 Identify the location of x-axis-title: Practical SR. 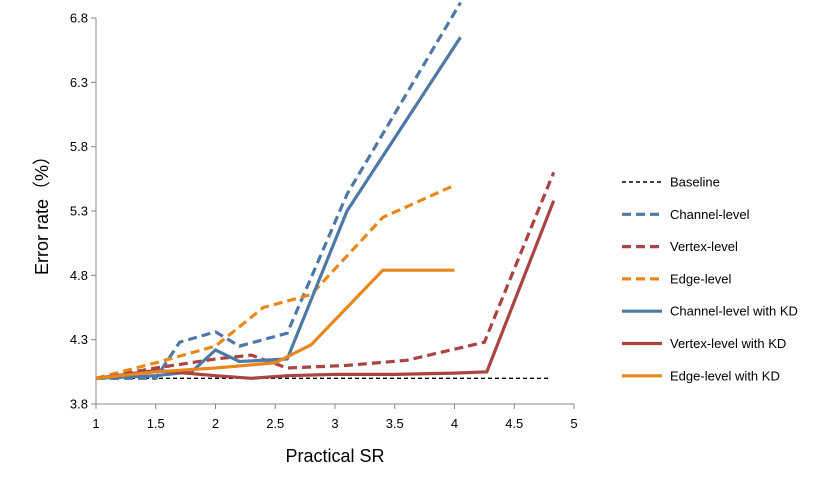
(334, 456).